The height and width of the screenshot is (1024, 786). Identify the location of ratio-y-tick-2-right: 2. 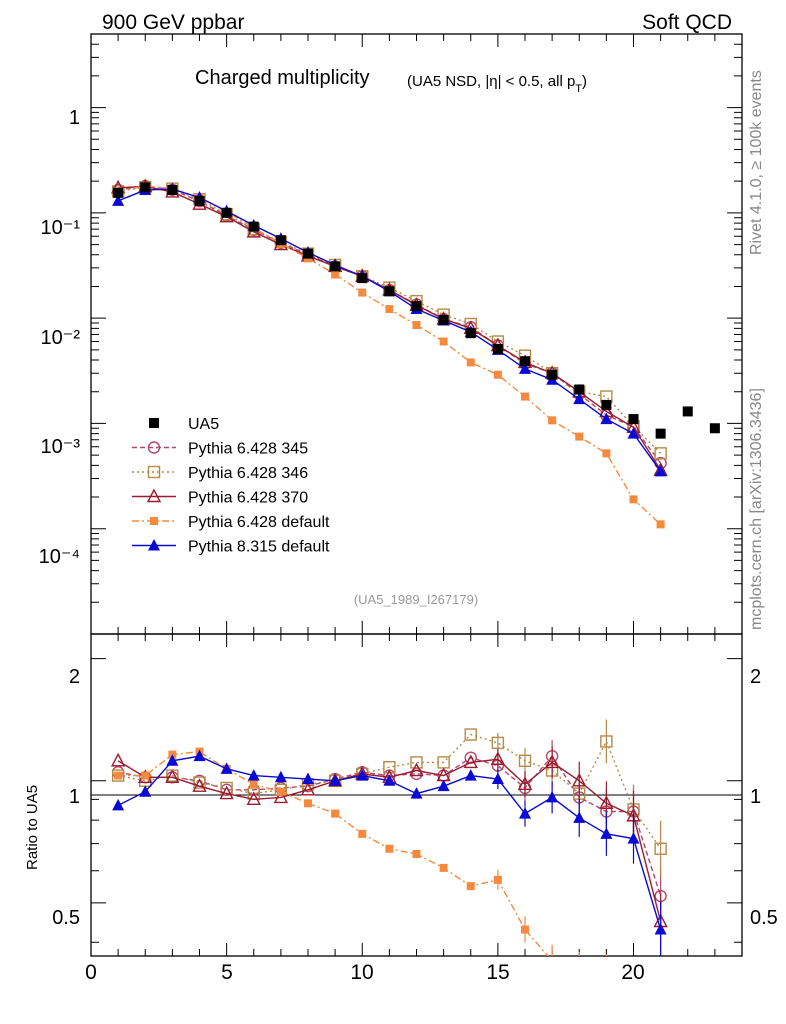
(755, 677).